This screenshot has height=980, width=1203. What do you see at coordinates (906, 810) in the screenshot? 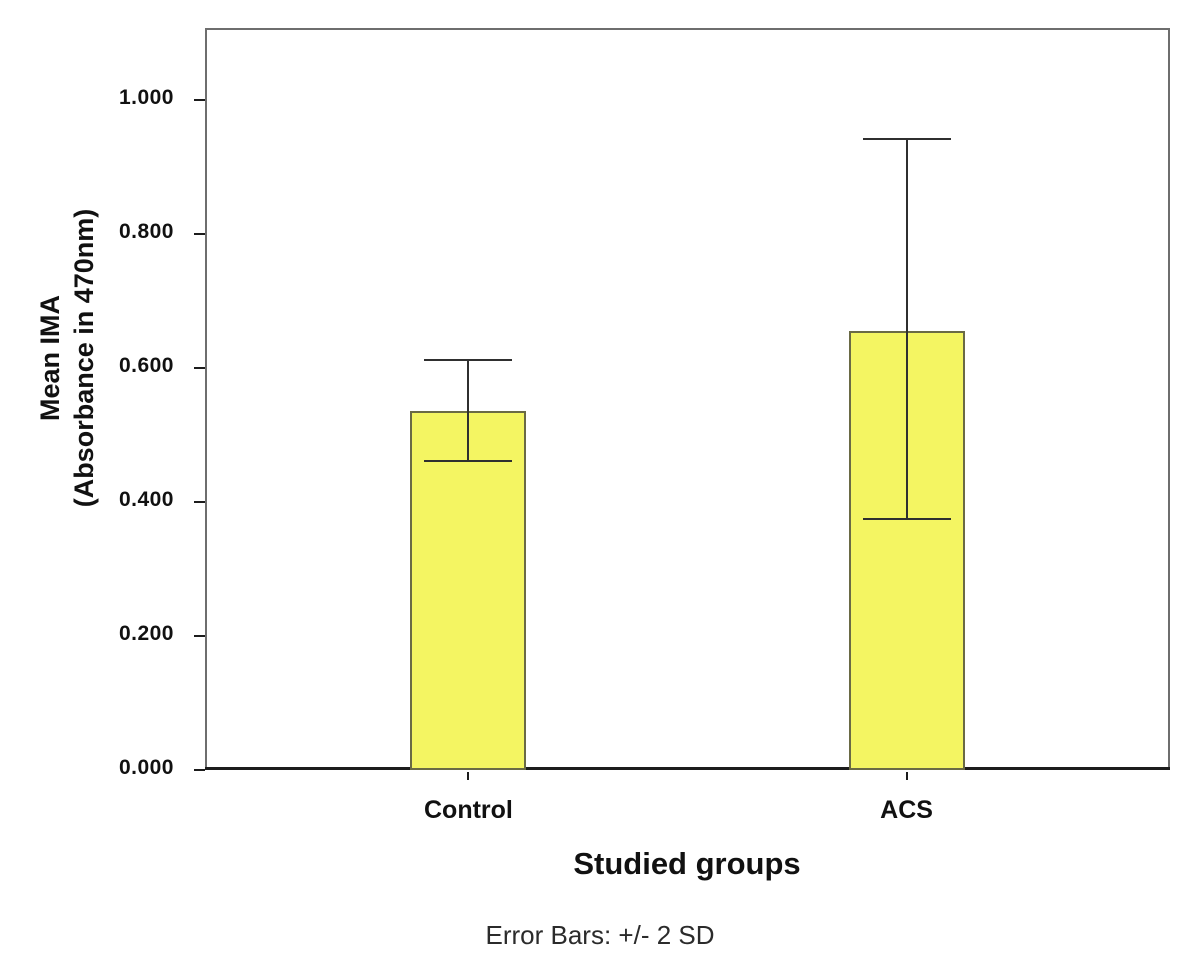
I see `x-category-label: ACS` at bounding box center [906, 810].